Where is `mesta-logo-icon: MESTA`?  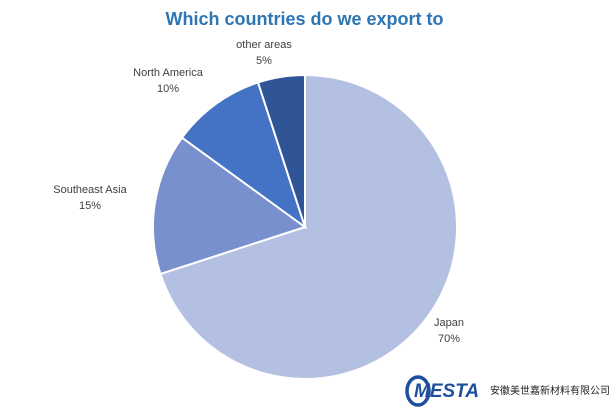 mesta-logo-icon: MESTA is located at coordinates (442, 391).